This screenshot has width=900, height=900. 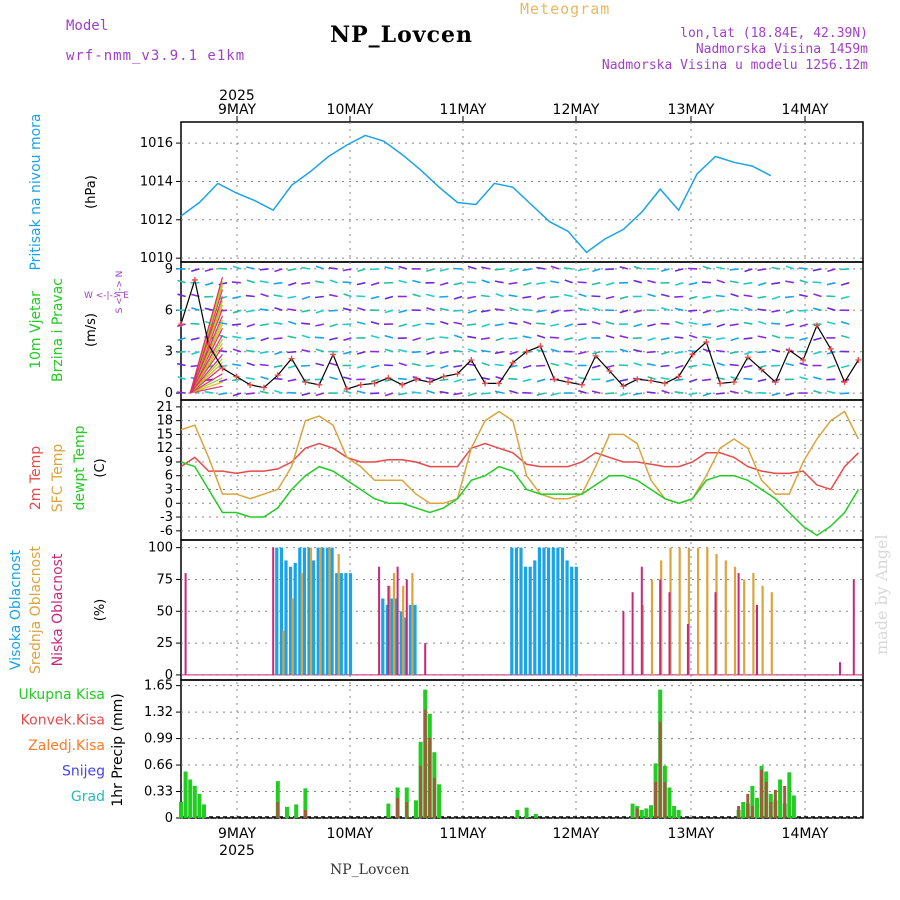 I want to click on temp-tick-label: 21, so click(x=164, y=407).